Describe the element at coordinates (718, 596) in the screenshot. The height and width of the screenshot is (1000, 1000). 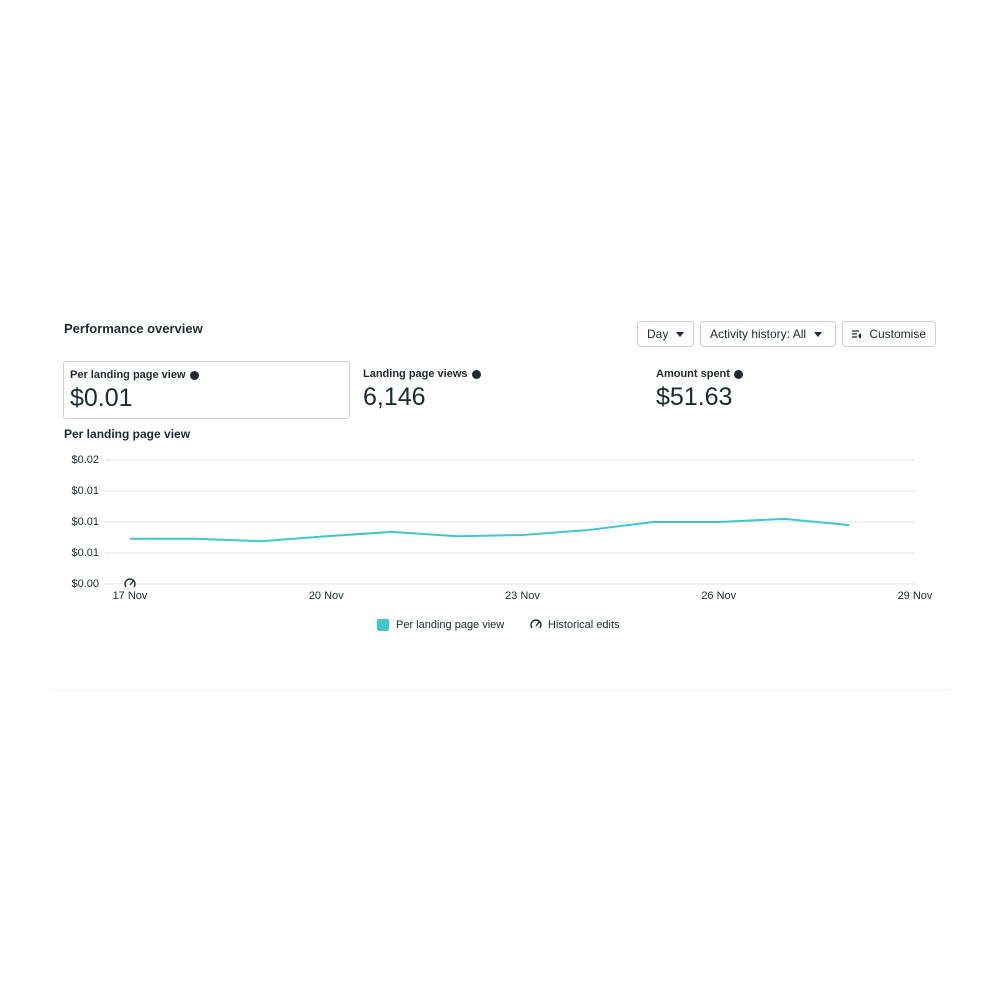
I see `x-tick-label: 26 Nov` at that location.